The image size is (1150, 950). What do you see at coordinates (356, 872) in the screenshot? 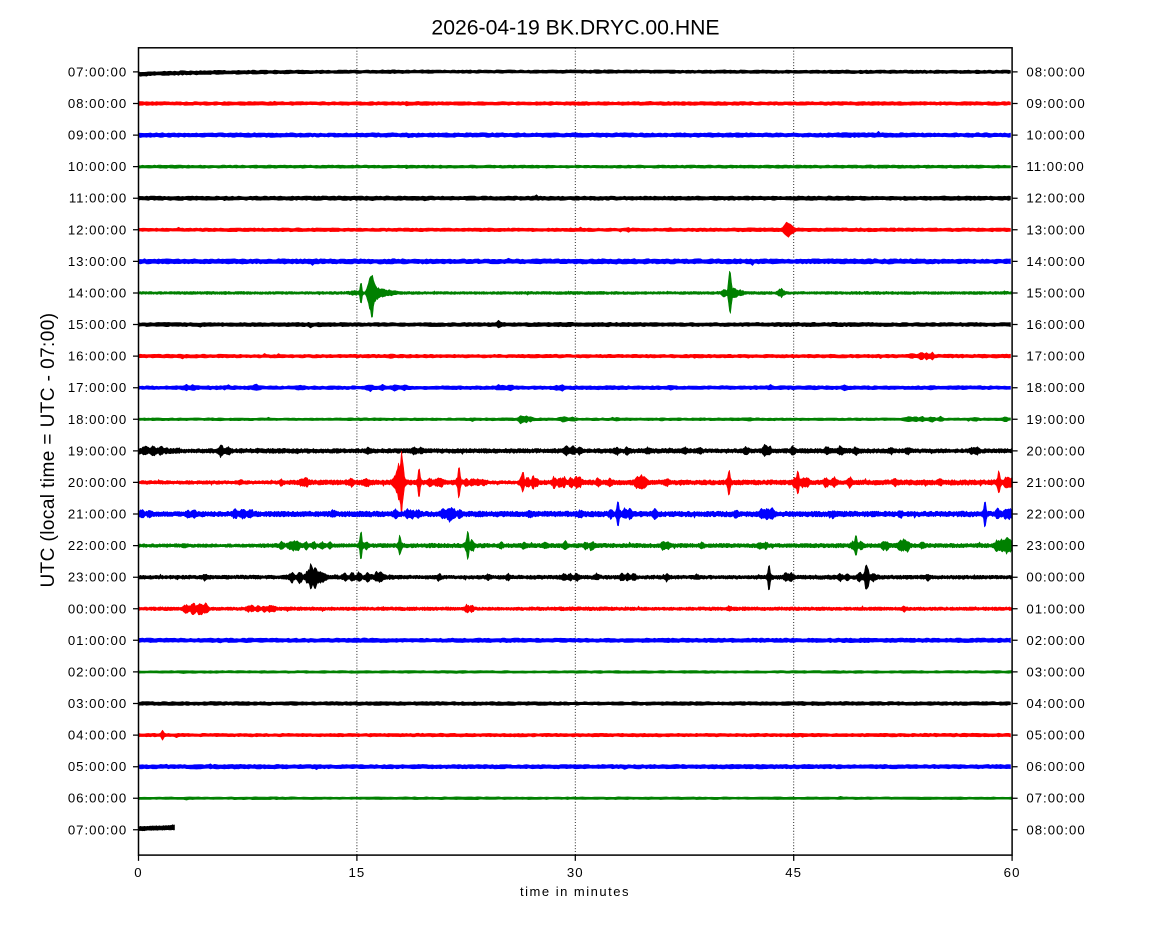
I see `svg-text: 15` at bounding box center [356, 872].